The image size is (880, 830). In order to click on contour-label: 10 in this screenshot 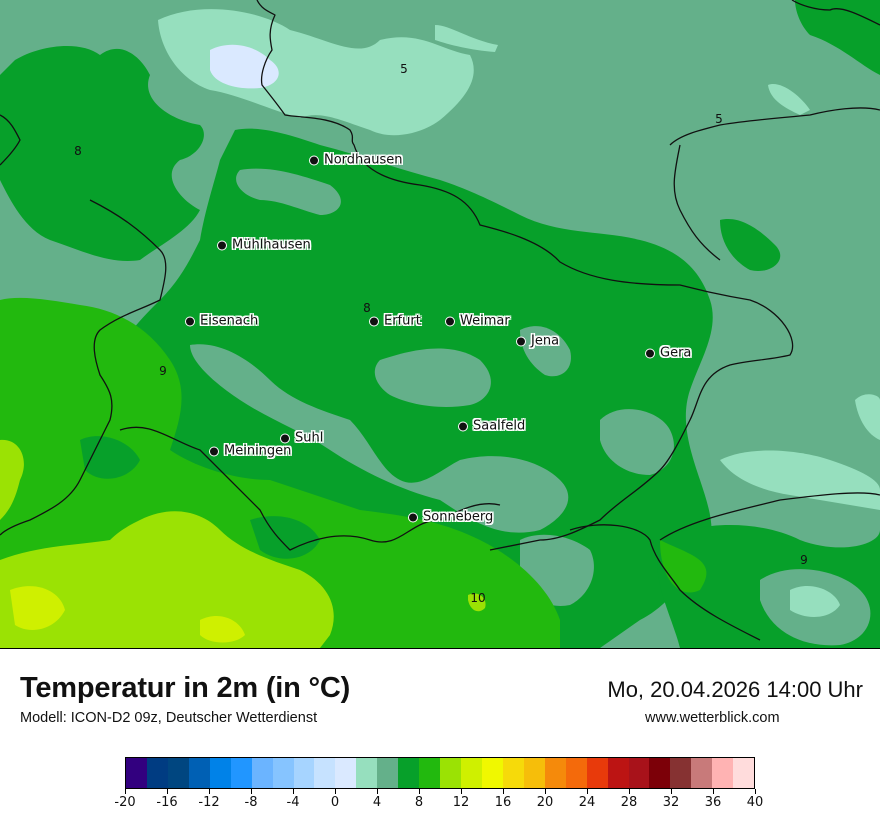, I will do `click(478, 598)`.